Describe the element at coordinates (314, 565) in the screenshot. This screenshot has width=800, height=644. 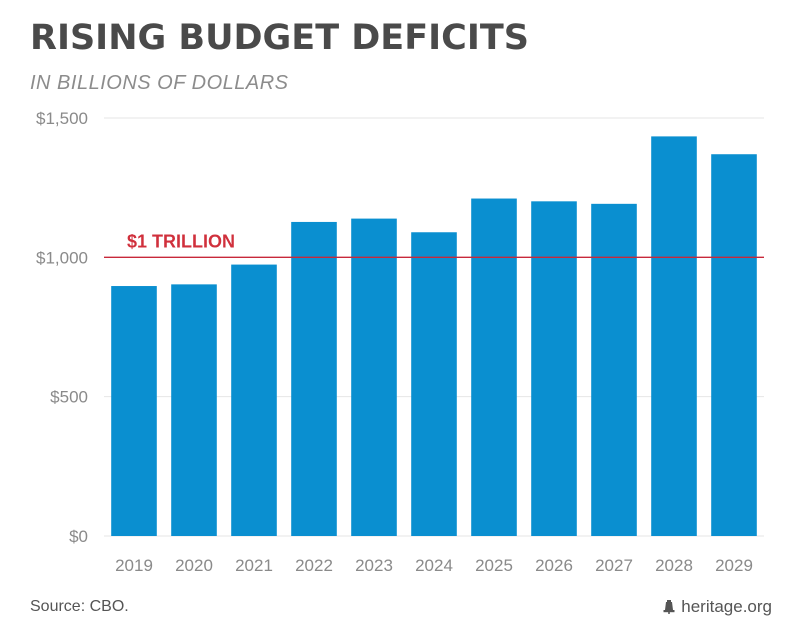
I see `x-tick-label: 2022` at that location.